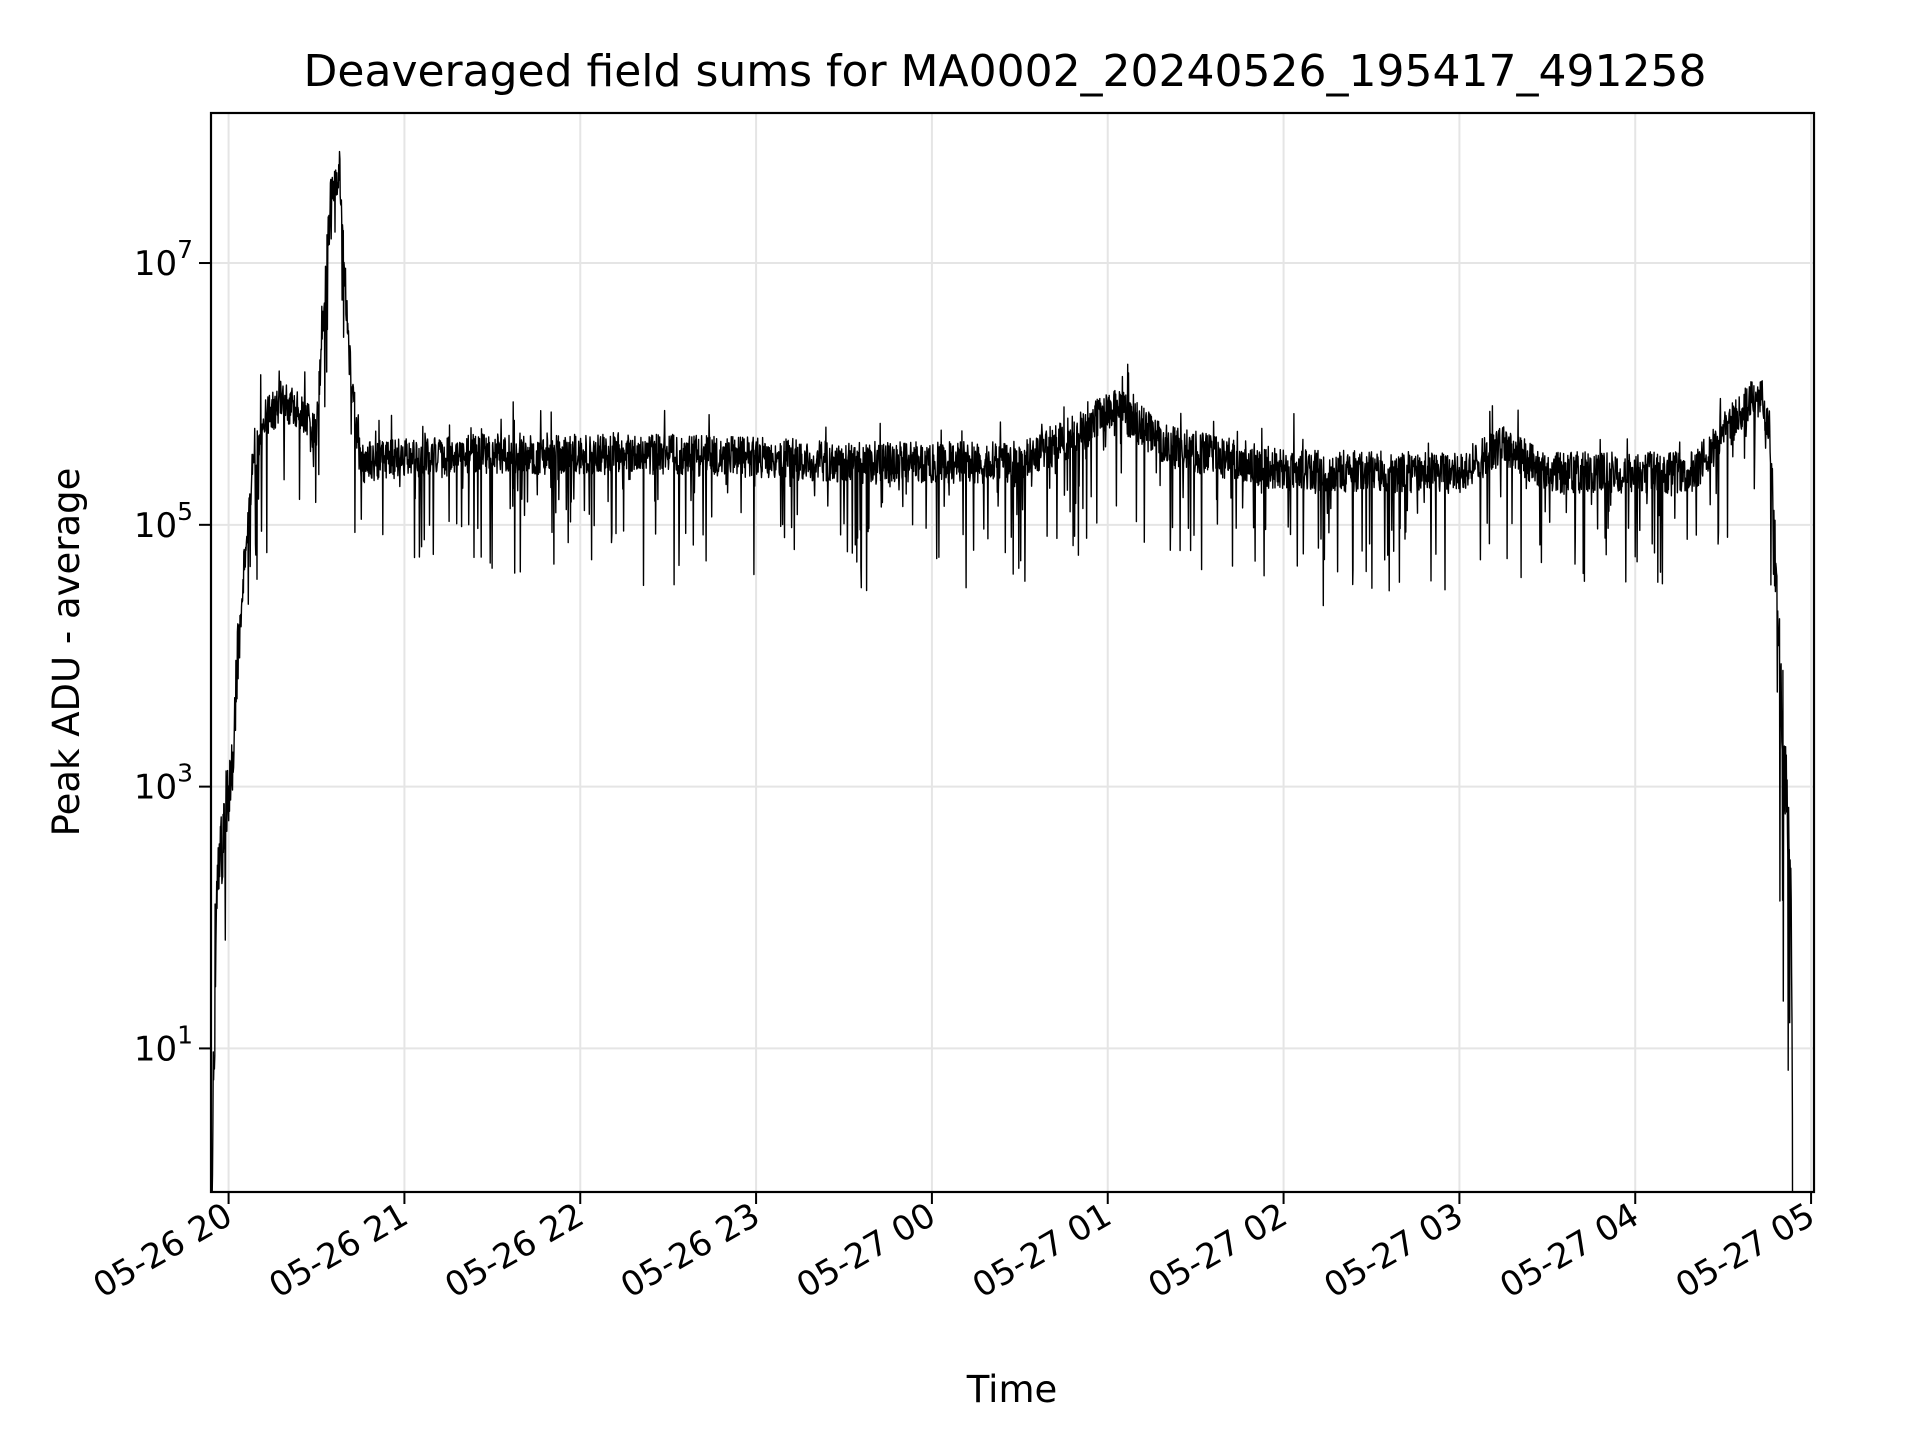 Image resolution: width=1920 pixels, height=1440 pixels. What do you see at coordinates (163, 1044) in the screenshot?
I see `y-tick-label: 10¹` at bounding box center [163, 1044].